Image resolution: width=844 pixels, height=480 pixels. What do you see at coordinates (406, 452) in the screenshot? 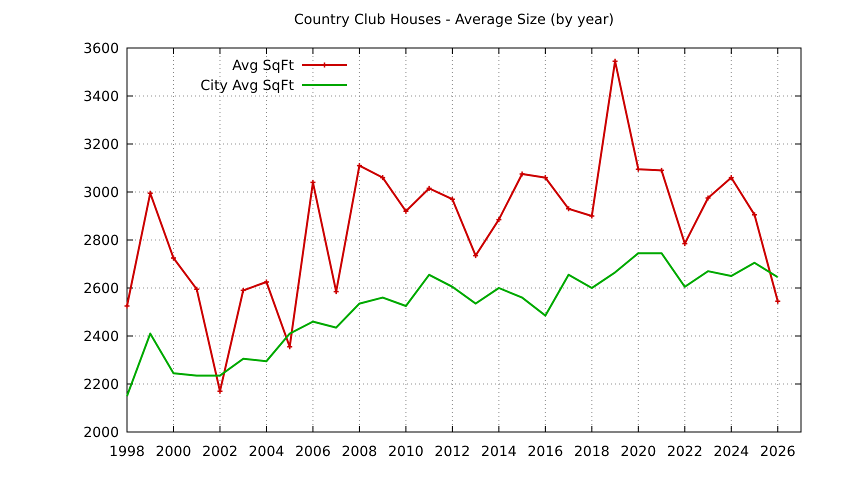
I see `x-tick-label: 2010` at bounding box center [406, 452].